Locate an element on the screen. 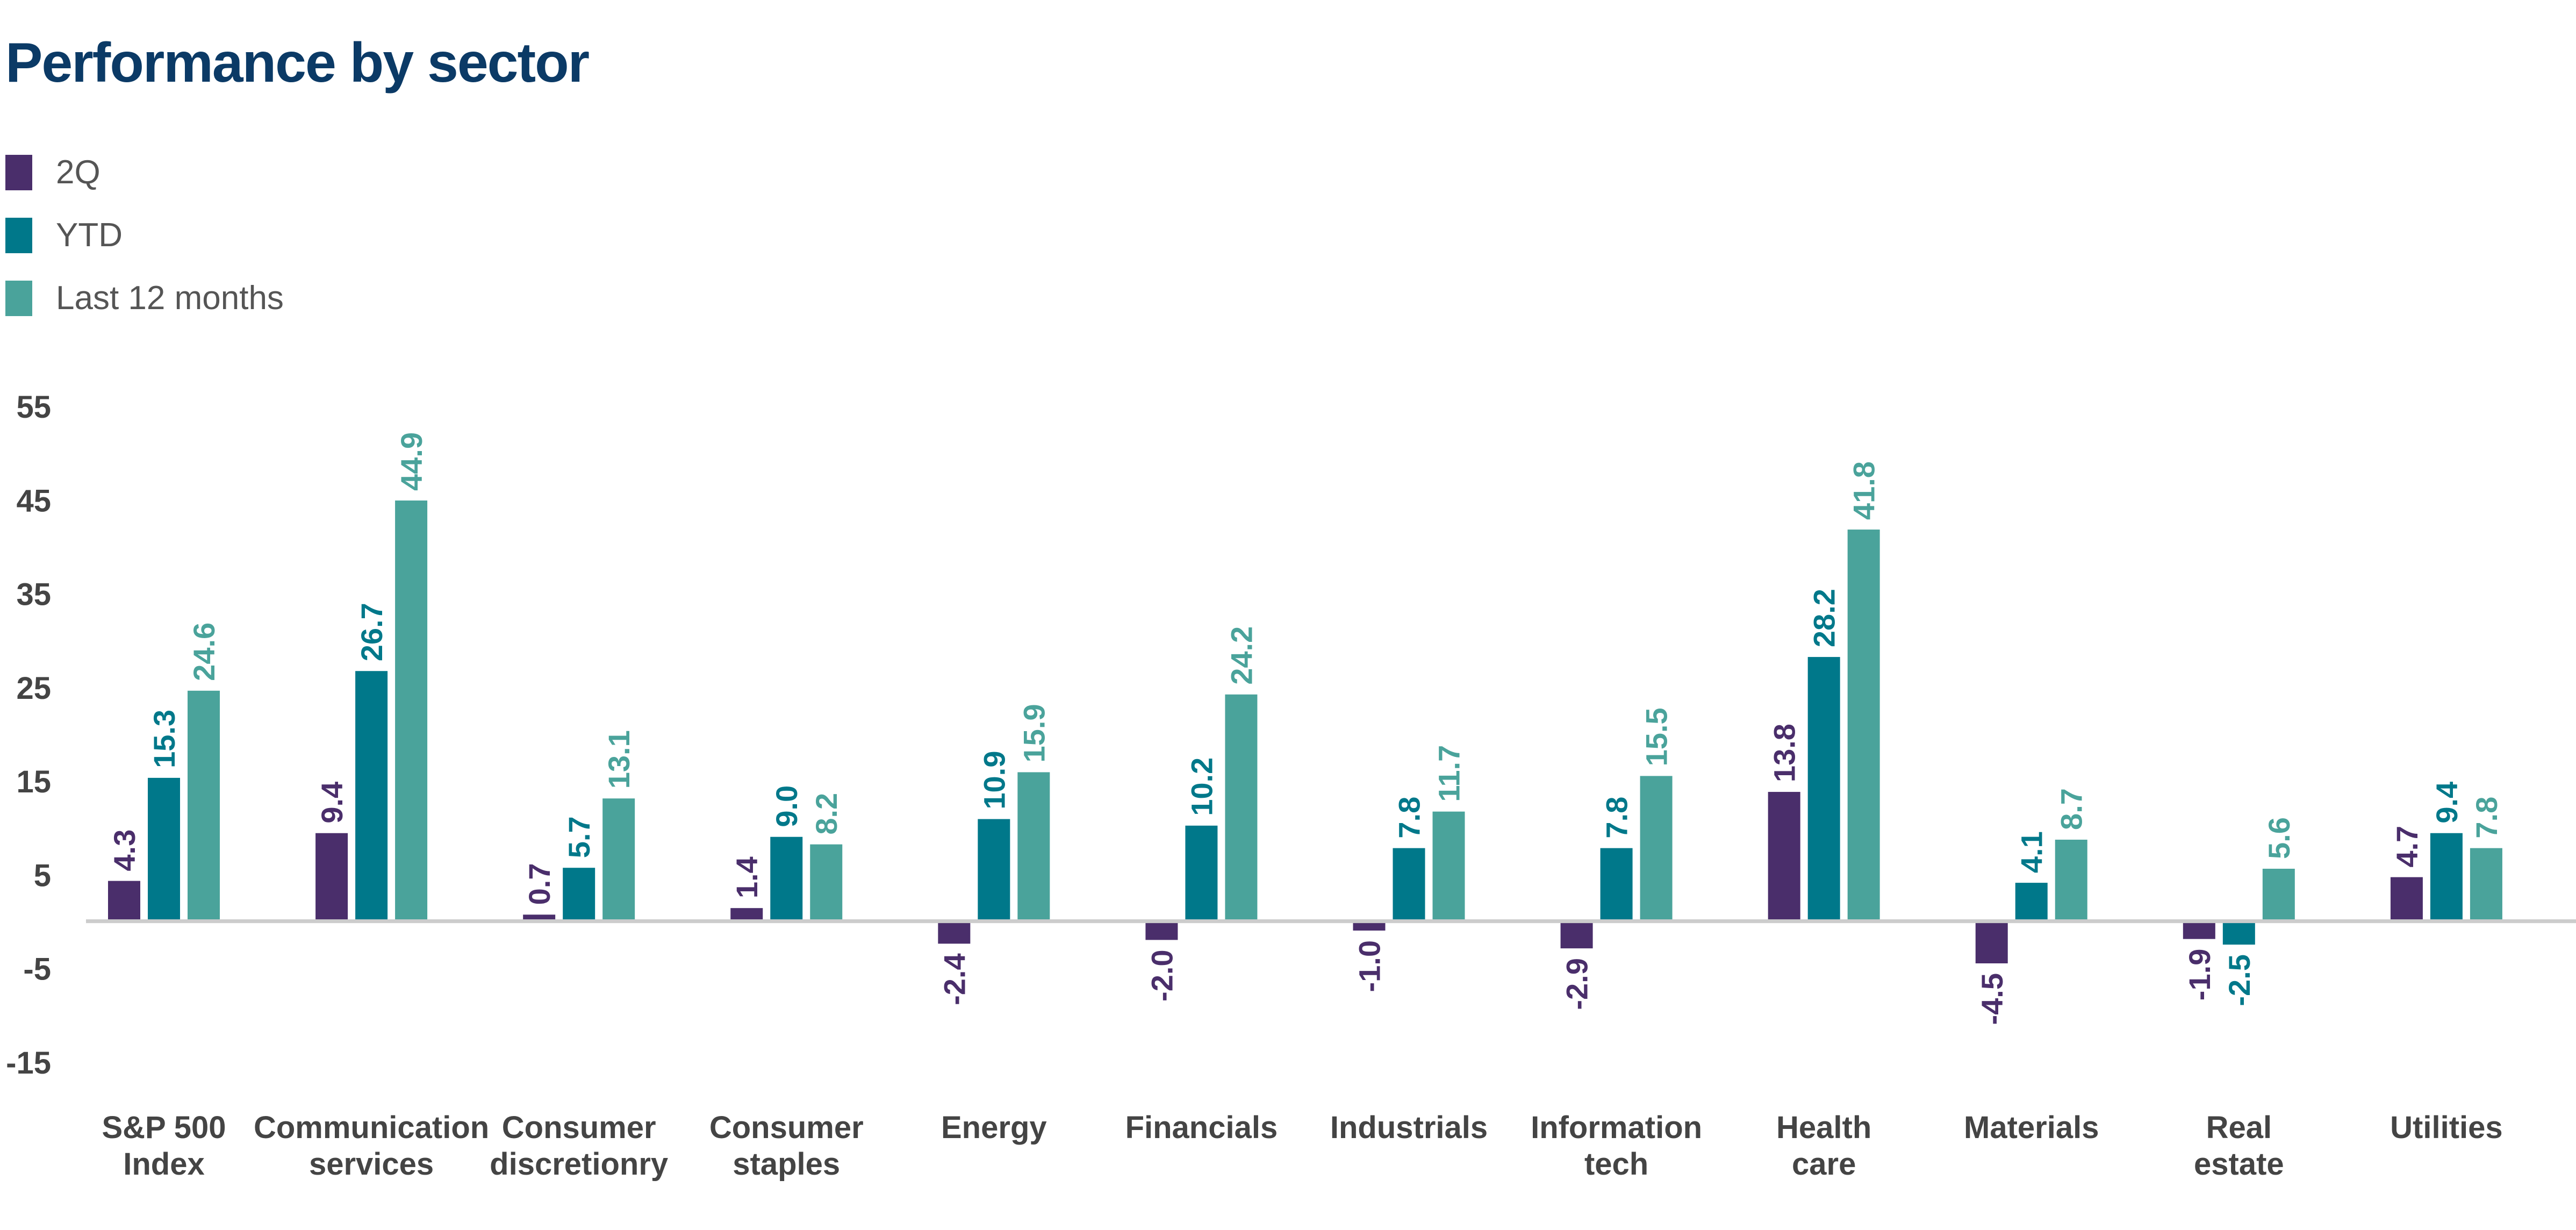 The image size is (2576, 1230). bar-last-12-months-s-p-500-index is located at coordinates (204, 805).